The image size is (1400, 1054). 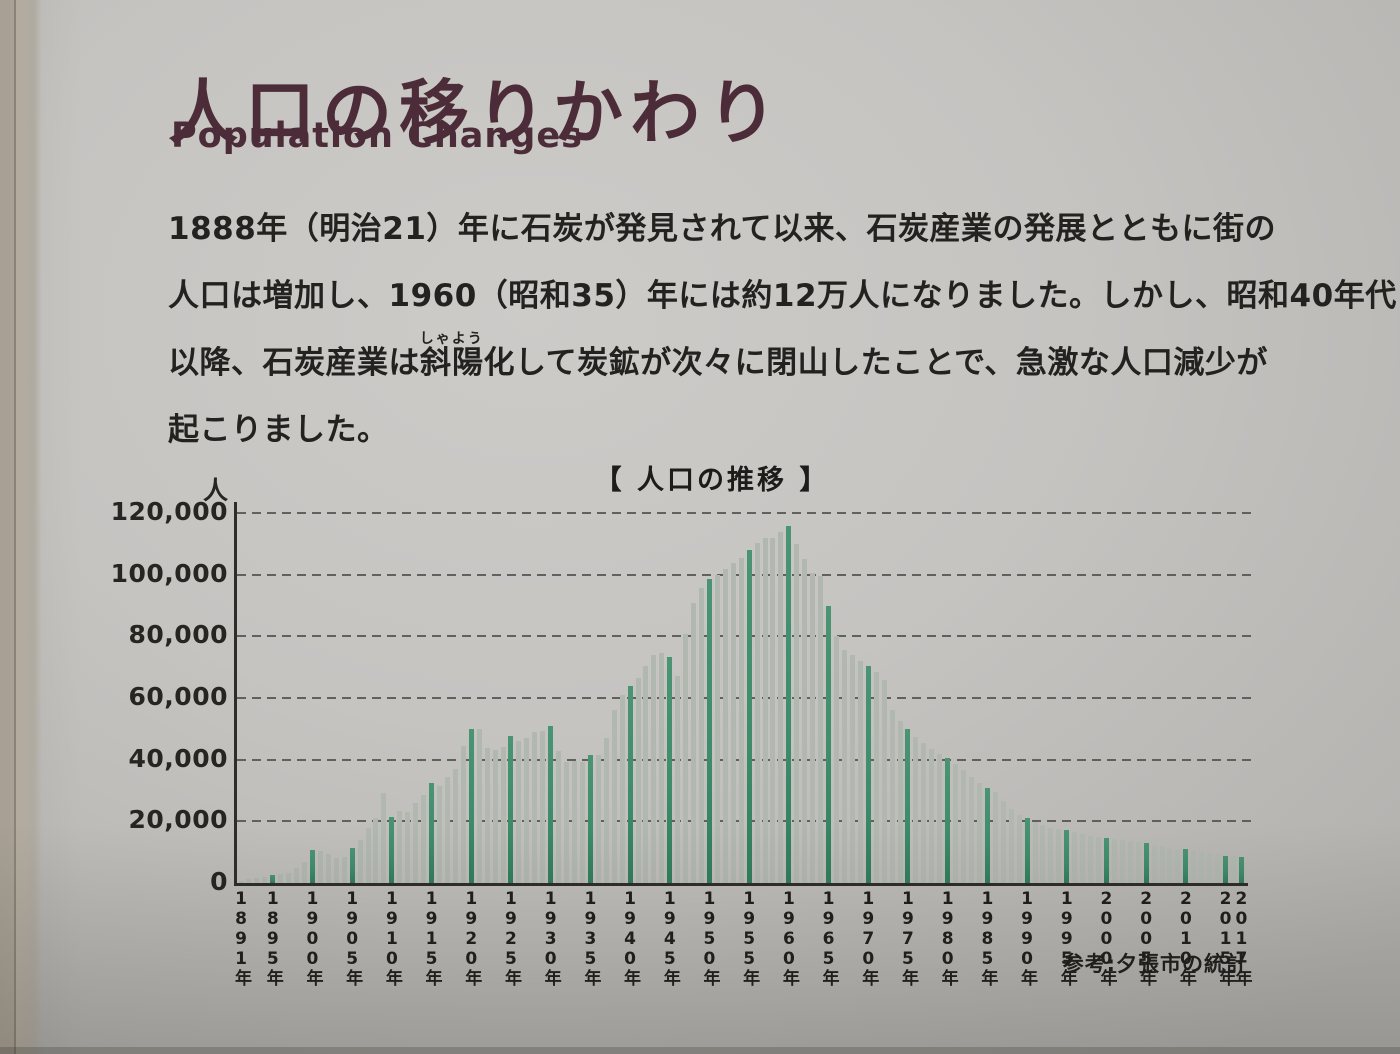 What do you see at coordinates (1043, 854) in the screenshot?
I see `bar-1992` at bounding box center [1043, 854].